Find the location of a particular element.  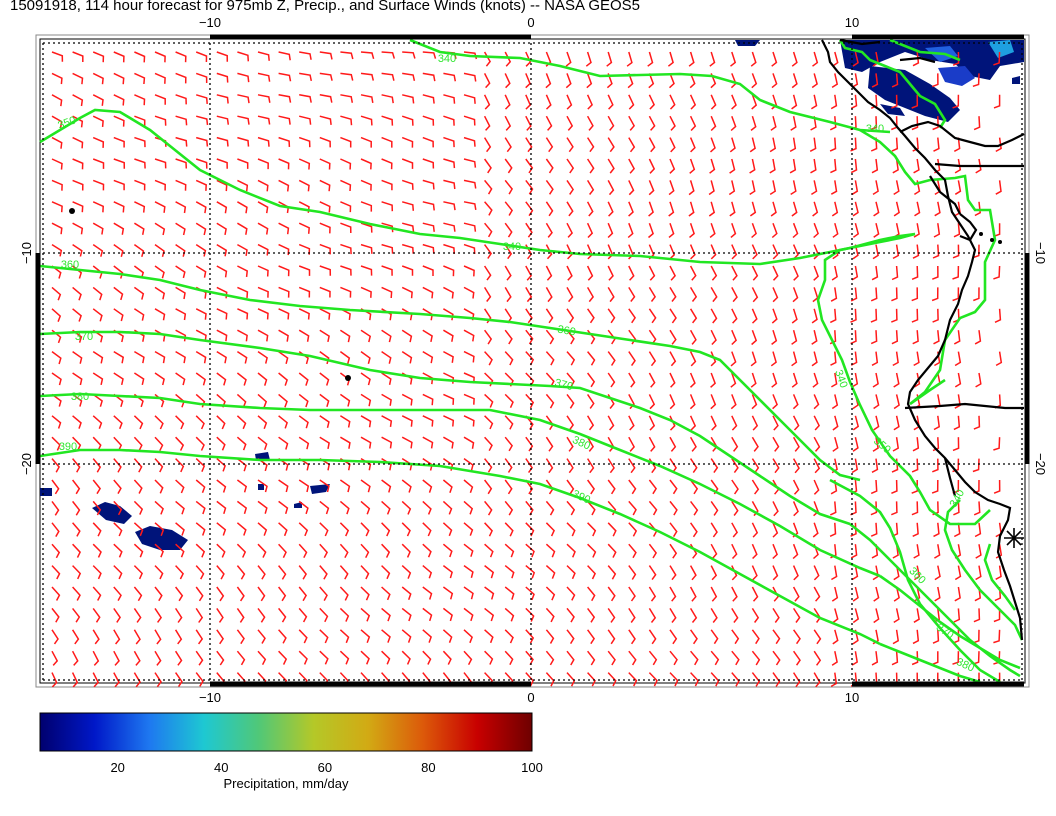

precip-area is located at coordinates (932, 60).